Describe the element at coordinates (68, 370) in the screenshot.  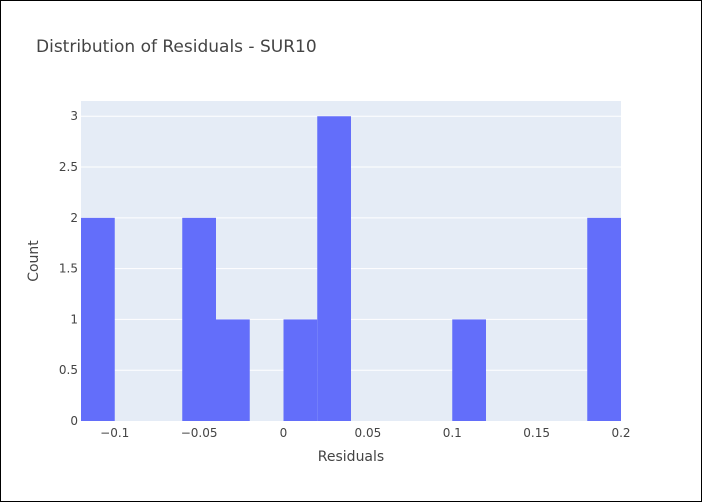
I see `y-tick-label: 0.5` at that location.